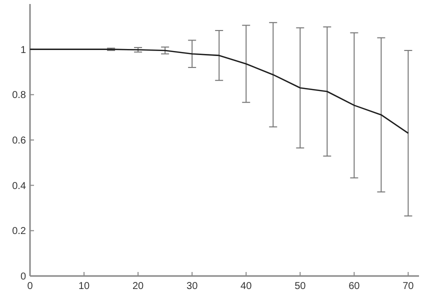 This screenshot has width=431, height=298. What do you see at coordinates (30, 286) in the screenshot?
I see `x-tick-label: 0` at bounding box center [30, 286].